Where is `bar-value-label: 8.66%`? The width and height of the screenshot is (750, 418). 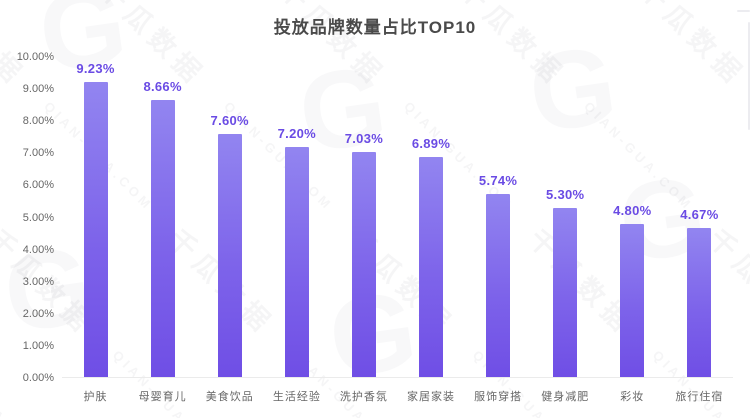
bar-value-label: 8.66% is located at coordinates (162, 87).